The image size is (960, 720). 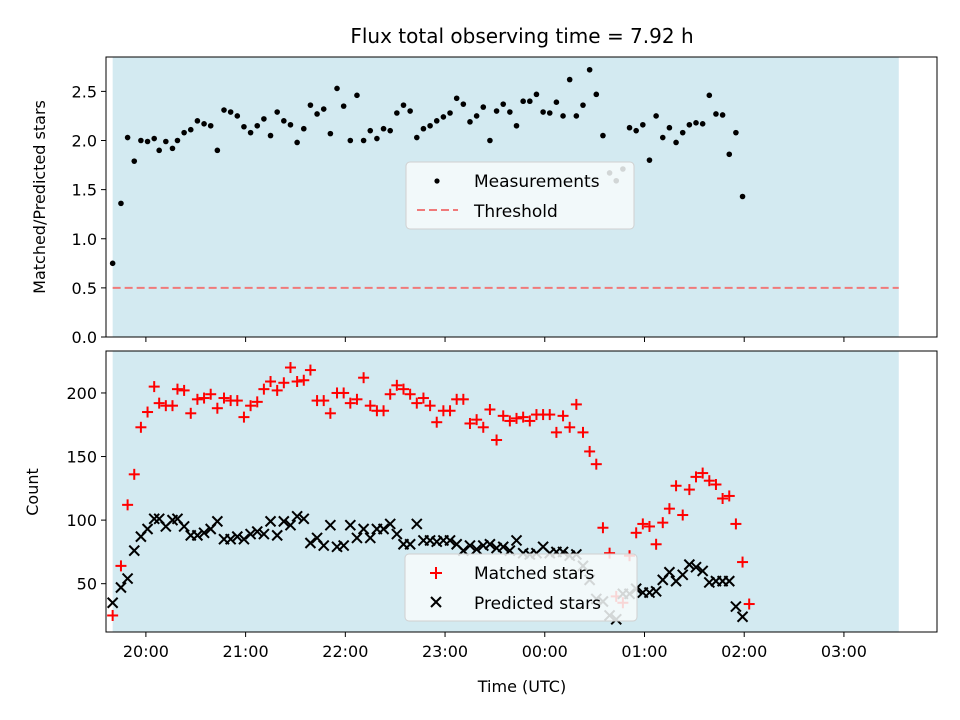 I want to click on y-tick-label: 0.5, so click(x=84, y=288).